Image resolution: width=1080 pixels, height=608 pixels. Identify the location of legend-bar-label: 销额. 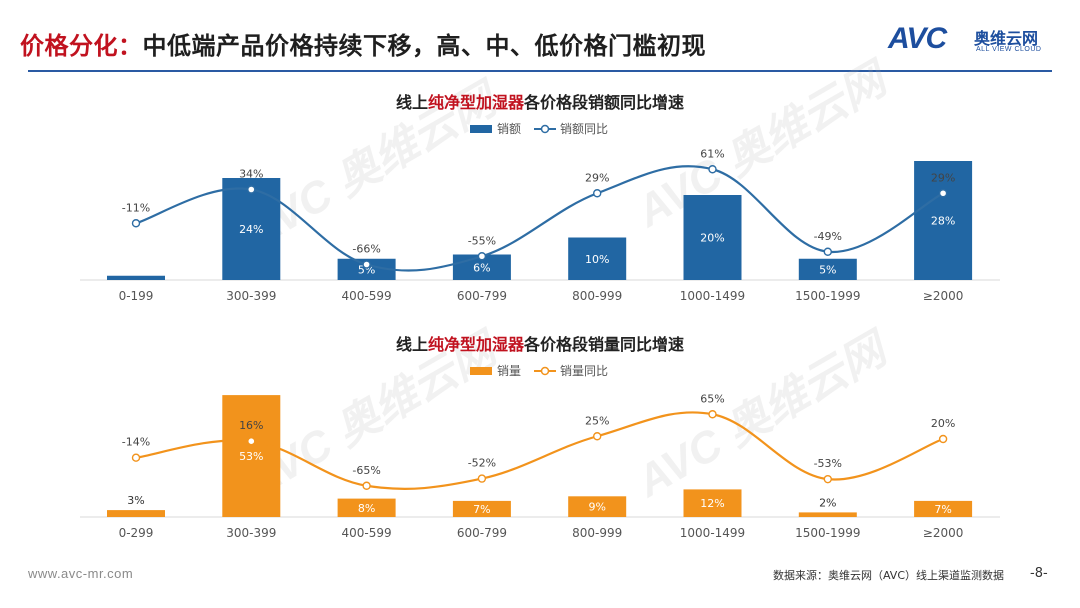
(509, 129).